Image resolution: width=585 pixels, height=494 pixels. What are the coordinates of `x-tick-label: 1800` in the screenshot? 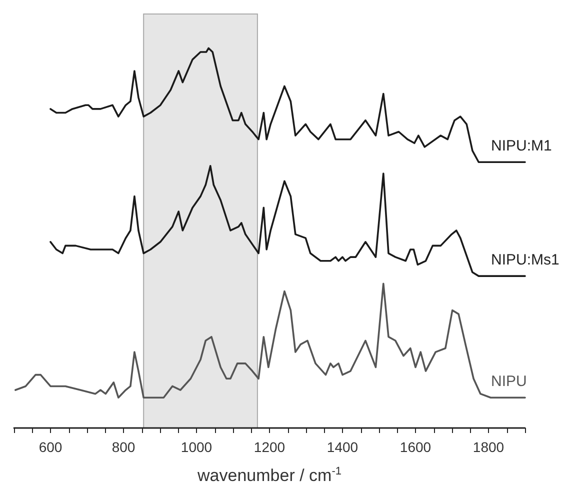 It's located at (488, 447).